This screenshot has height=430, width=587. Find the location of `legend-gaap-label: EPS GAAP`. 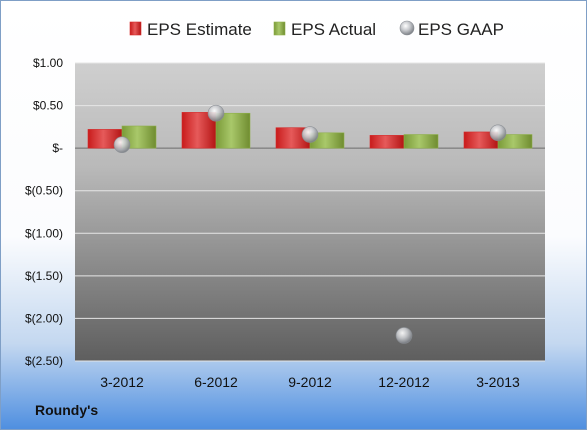

legend-gaap-label: EPS GAAP is located at coordinates (461, 29).